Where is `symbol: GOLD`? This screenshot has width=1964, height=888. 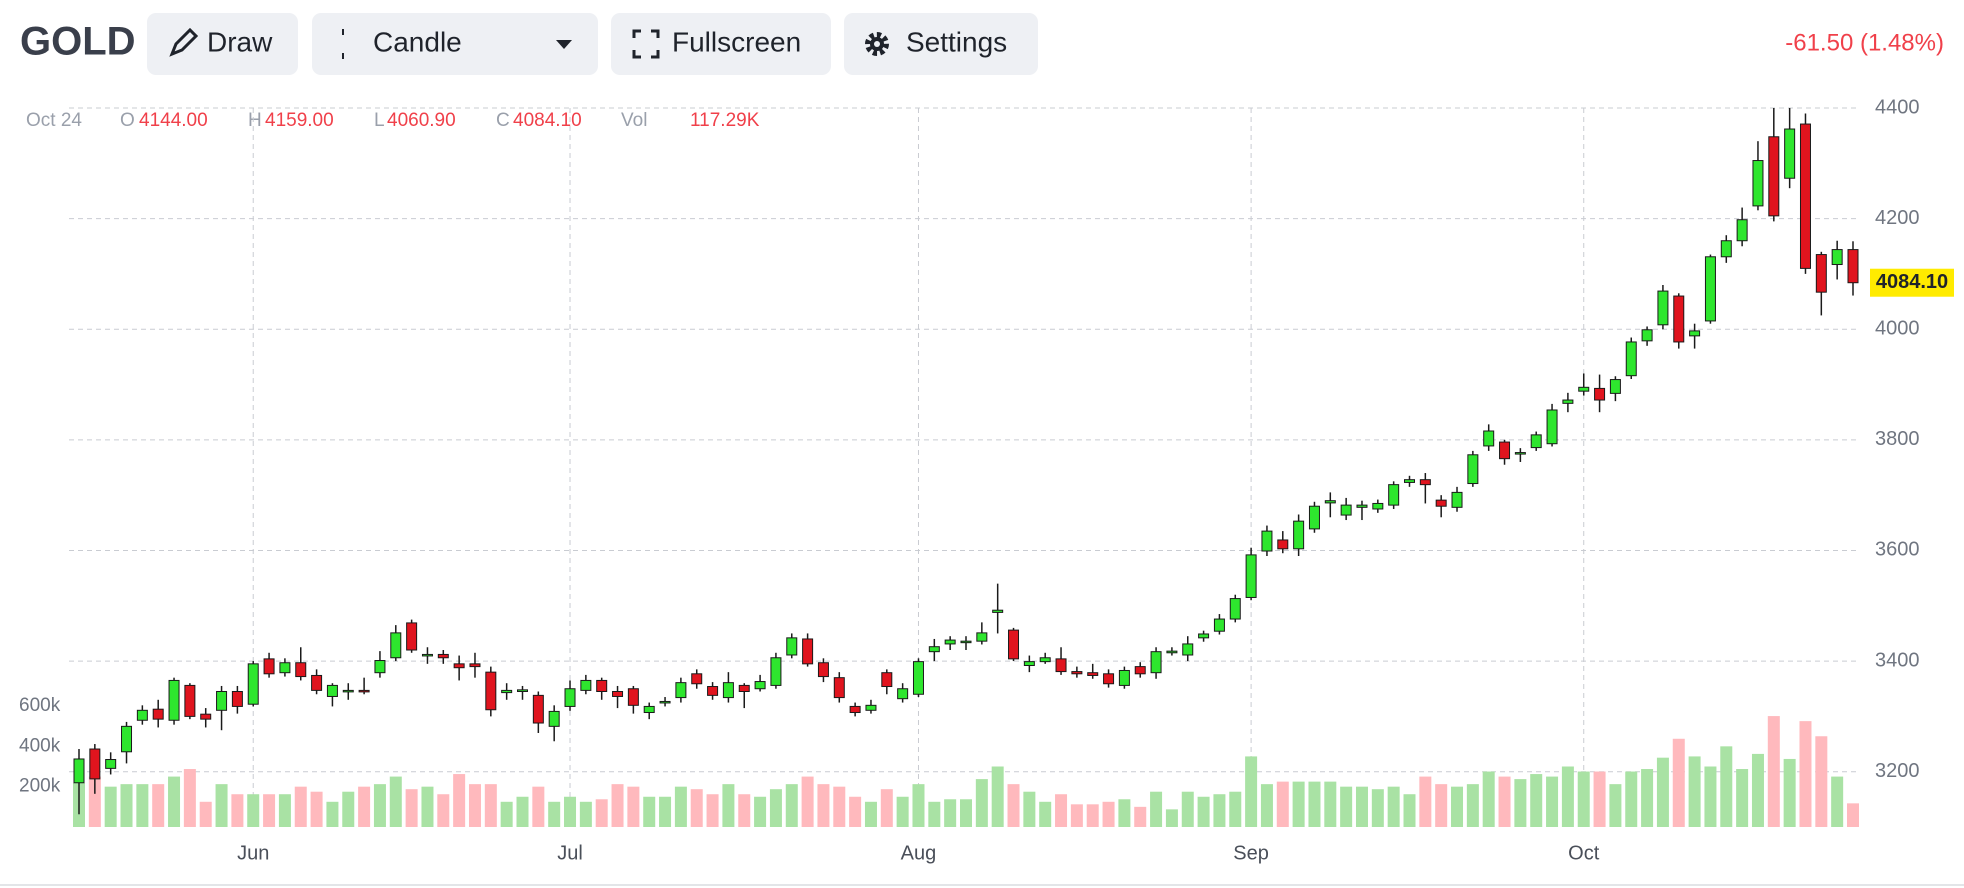
symbol: GOLD is located at coordinates (78, 42).